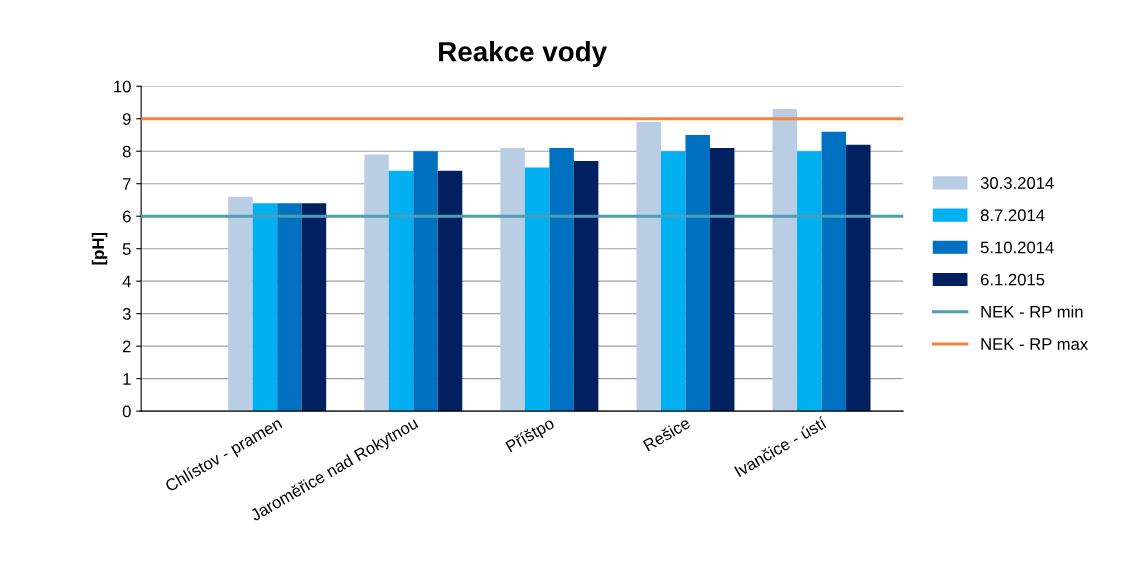  Describe the element at coordinates (1012, 215) in the screenshot. I see `legend-label: 8.7.2014` at that location.